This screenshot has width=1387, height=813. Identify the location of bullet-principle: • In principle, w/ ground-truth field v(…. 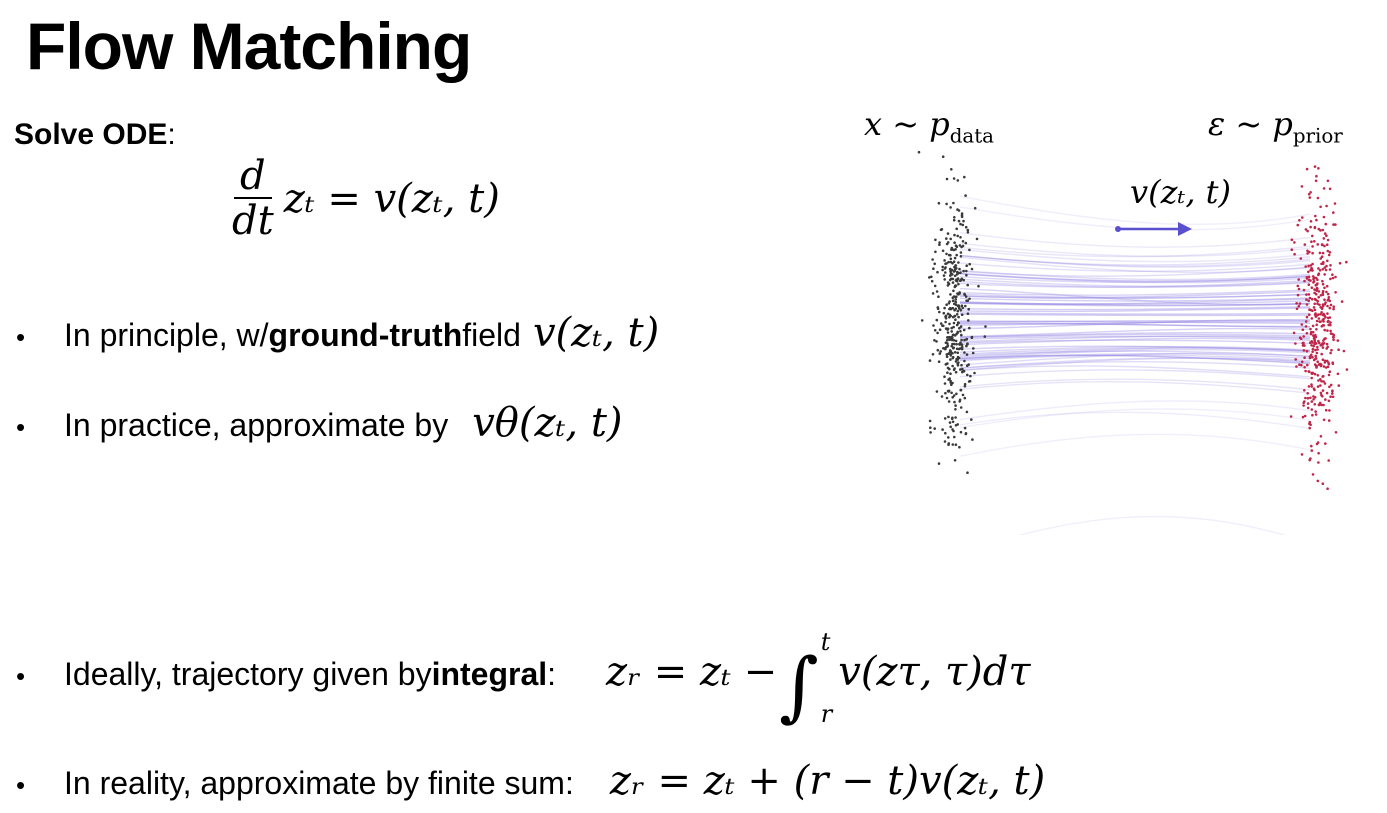
(337, 333).